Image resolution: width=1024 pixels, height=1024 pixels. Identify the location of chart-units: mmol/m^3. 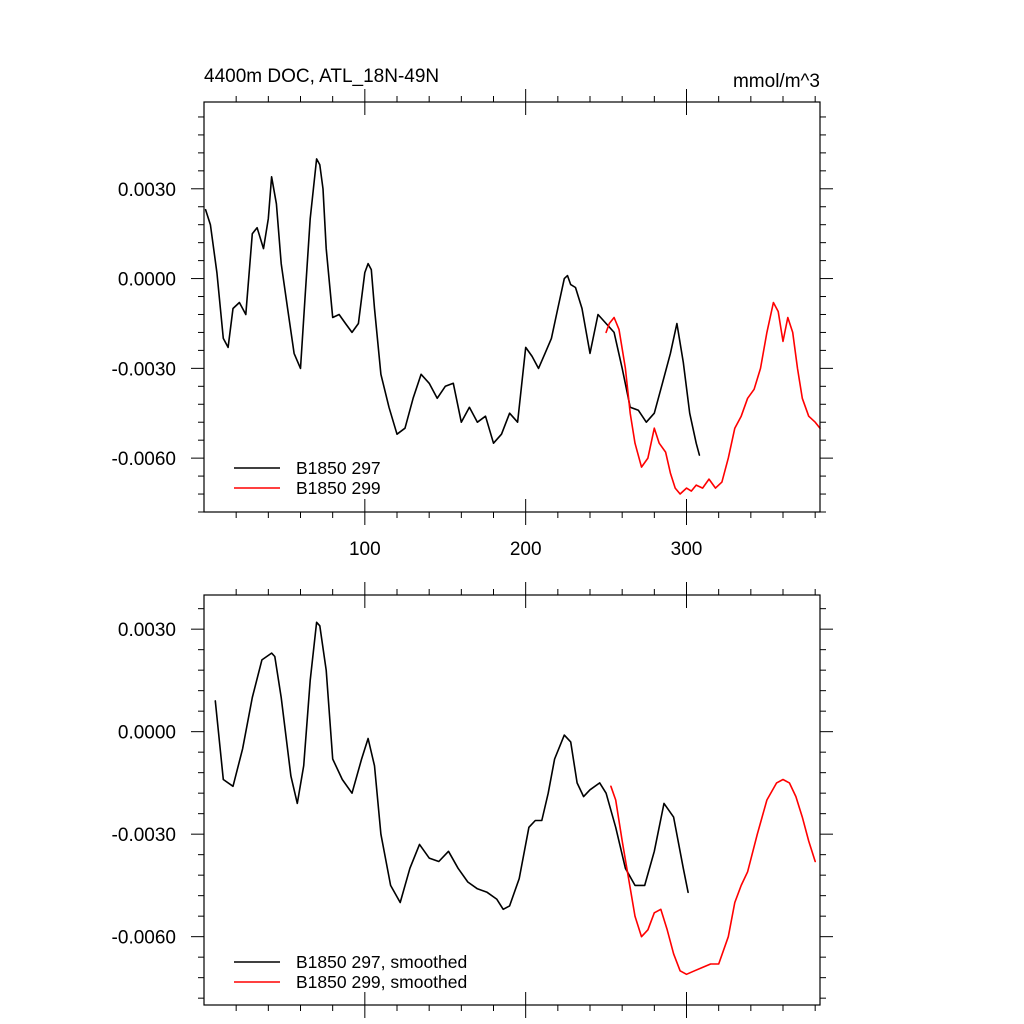
(776, 81).